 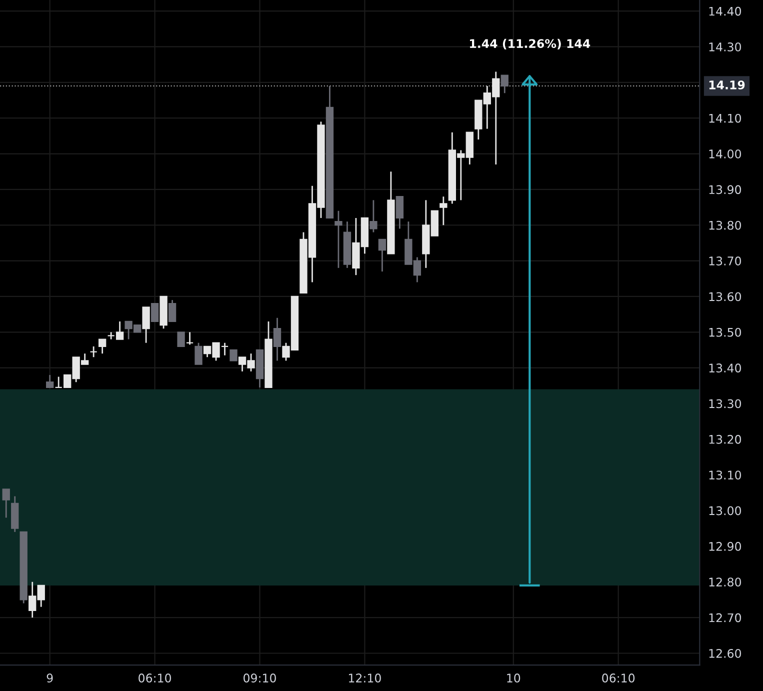 What do you see at coordinates (725, 653) in the screenshot?
I see `y-tick-label: 12.60` at bounding box center [725, 653].